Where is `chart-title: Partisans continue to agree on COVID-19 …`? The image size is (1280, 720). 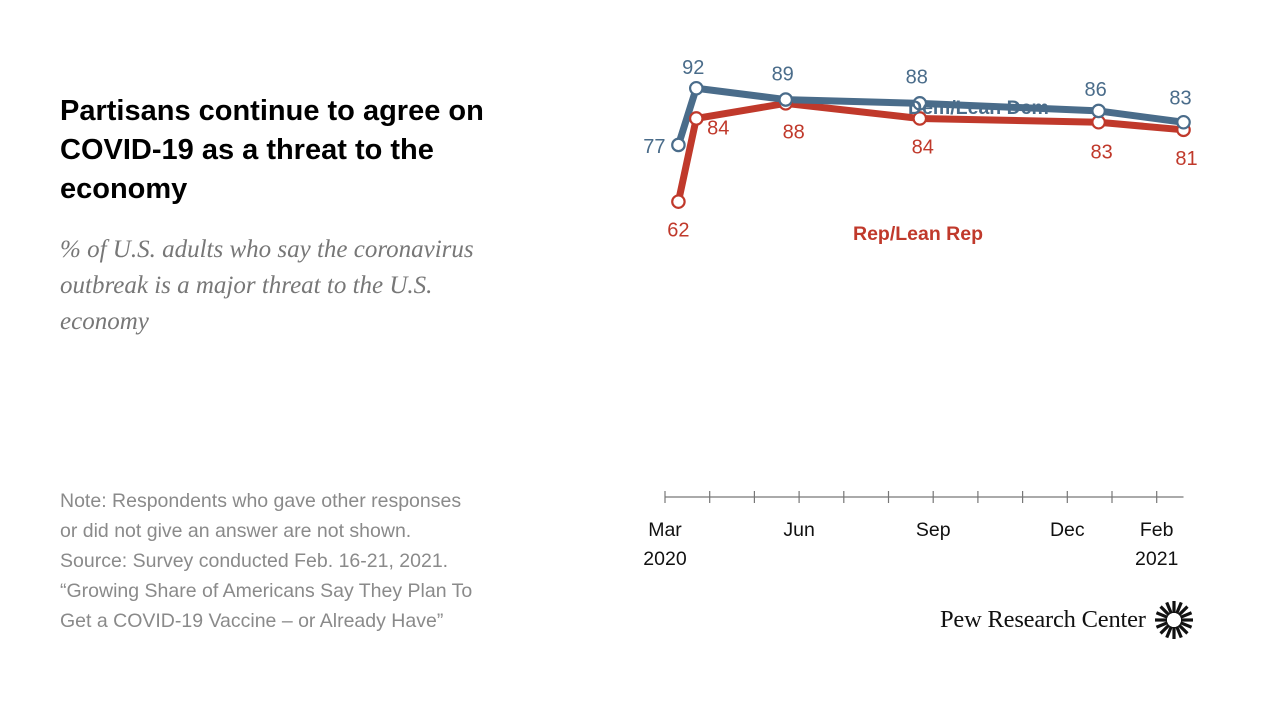 chart-title: Partisans continue to agree on COVID-19 … is located at coordinates (272, 150).